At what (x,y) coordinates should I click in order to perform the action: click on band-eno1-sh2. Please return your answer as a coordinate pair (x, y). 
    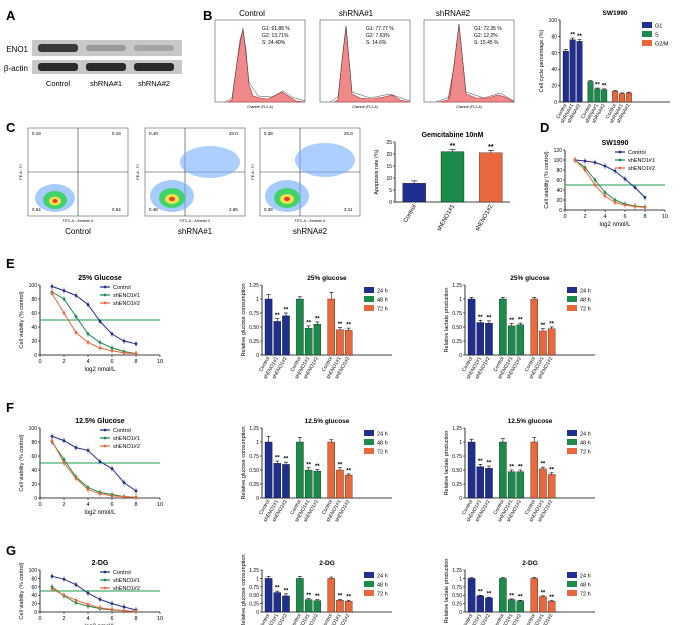
    Looking at the image, I should click on (154, 48).